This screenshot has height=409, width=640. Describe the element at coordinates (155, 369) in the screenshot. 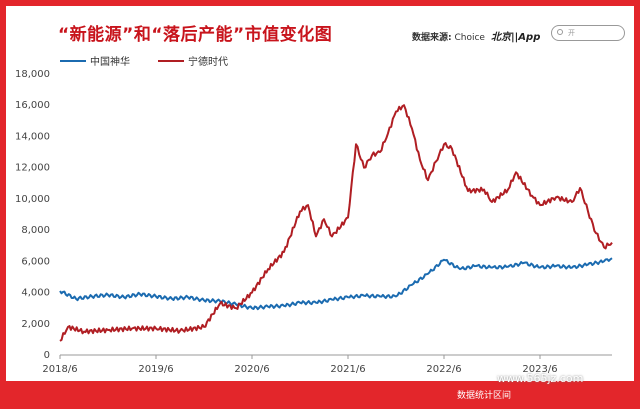

I see `x-tick-label: 2019/6` at that location.